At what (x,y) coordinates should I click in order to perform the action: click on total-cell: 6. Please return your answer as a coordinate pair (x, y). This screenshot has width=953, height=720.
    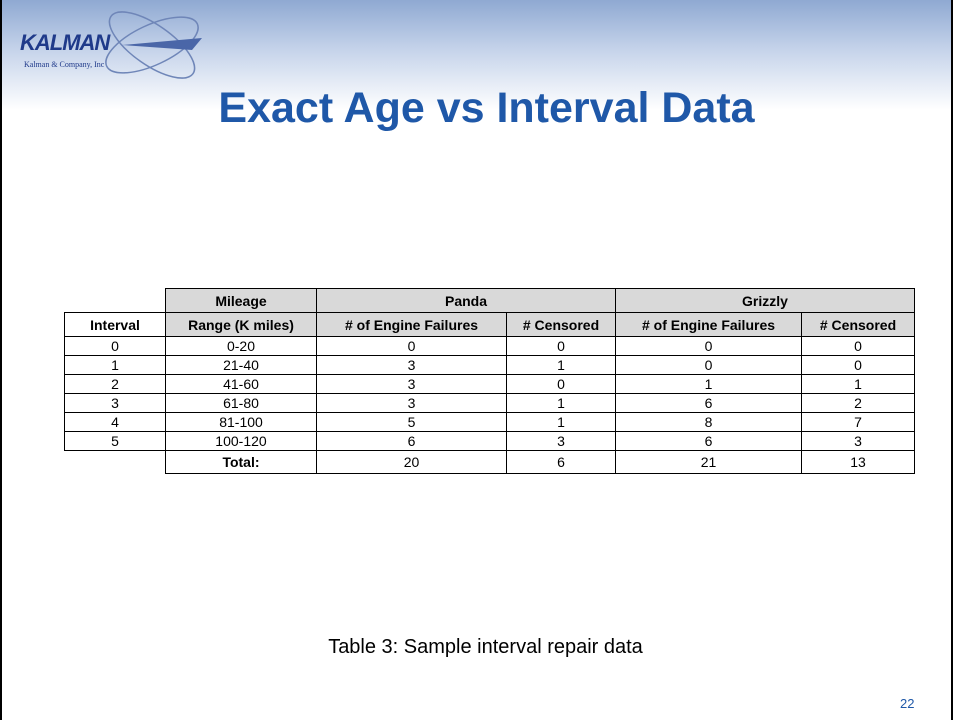
    Looking at the image, I should click on (561, 462).